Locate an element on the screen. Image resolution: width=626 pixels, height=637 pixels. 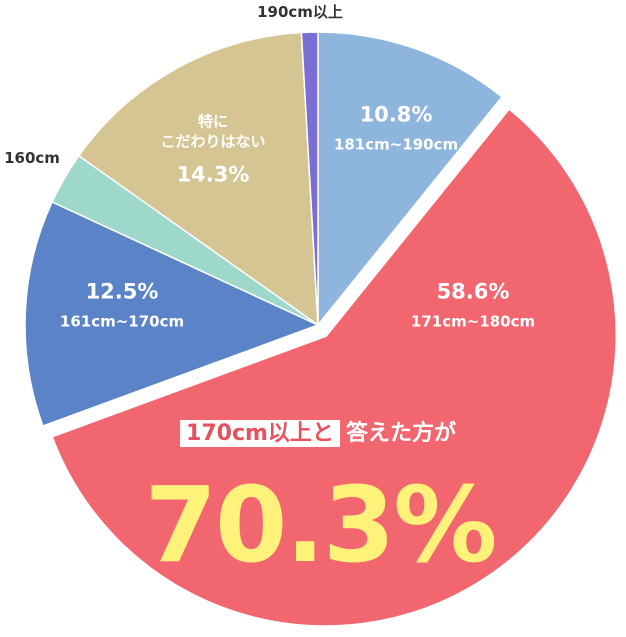
slice-label: 58.6% 171cm~180cm is located at coordinates (473, 305).